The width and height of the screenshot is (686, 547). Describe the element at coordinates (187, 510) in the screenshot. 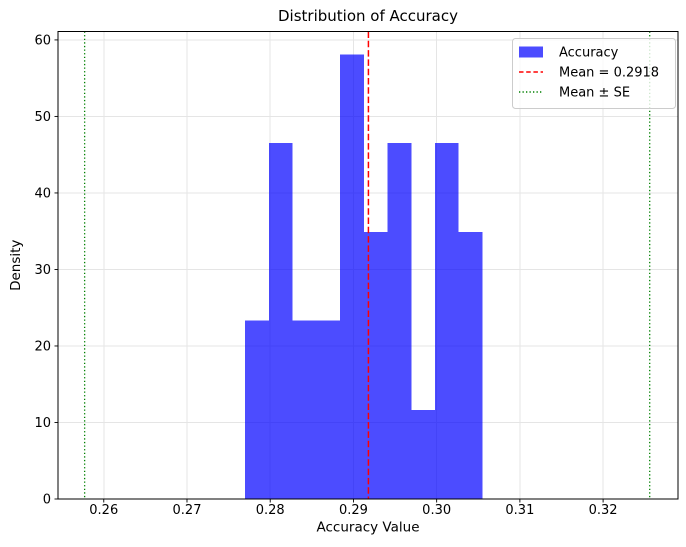

I see `x-tick-label: 0.27` at that location.